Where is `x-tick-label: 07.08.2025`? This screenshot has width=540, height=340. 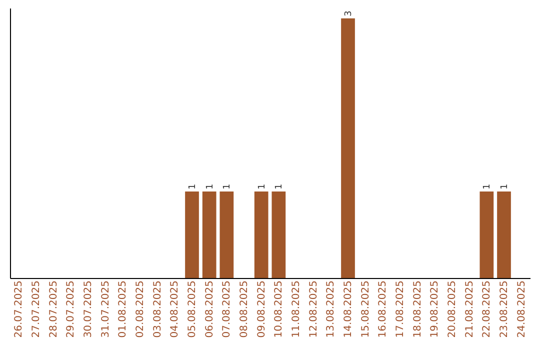
x-tick-label: 07.08.2025 is located at coordinates (227, 309).